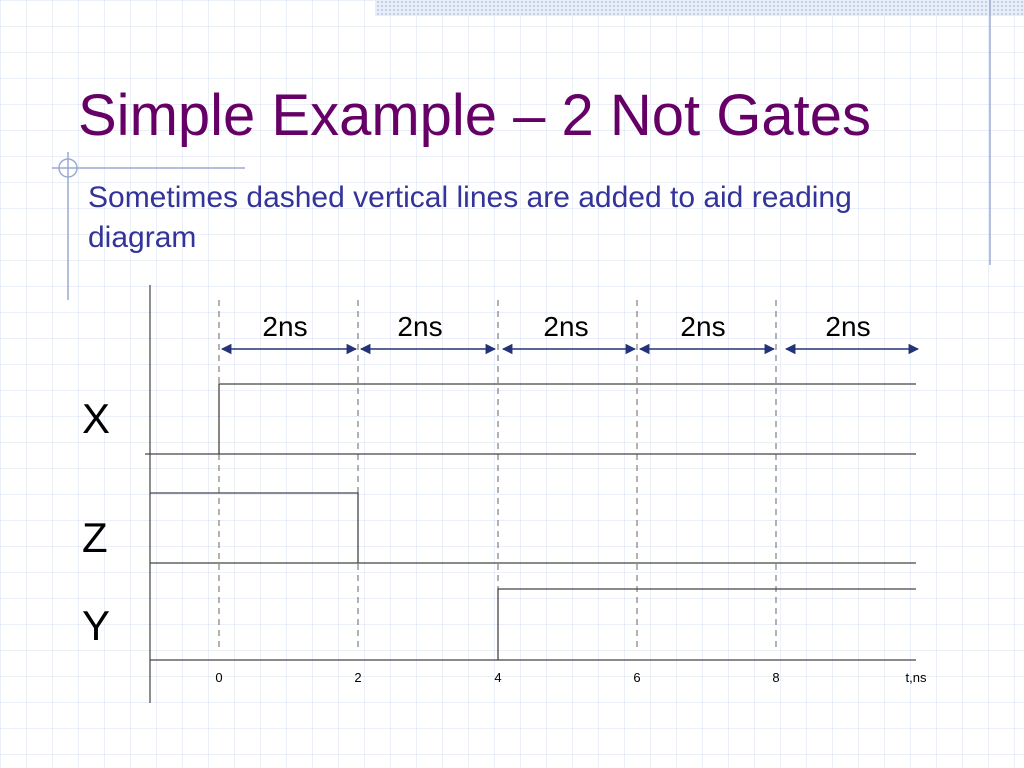  Describe the element at coordinates (96, 418) in the screenshot. I see `signal-label: X` at that location.